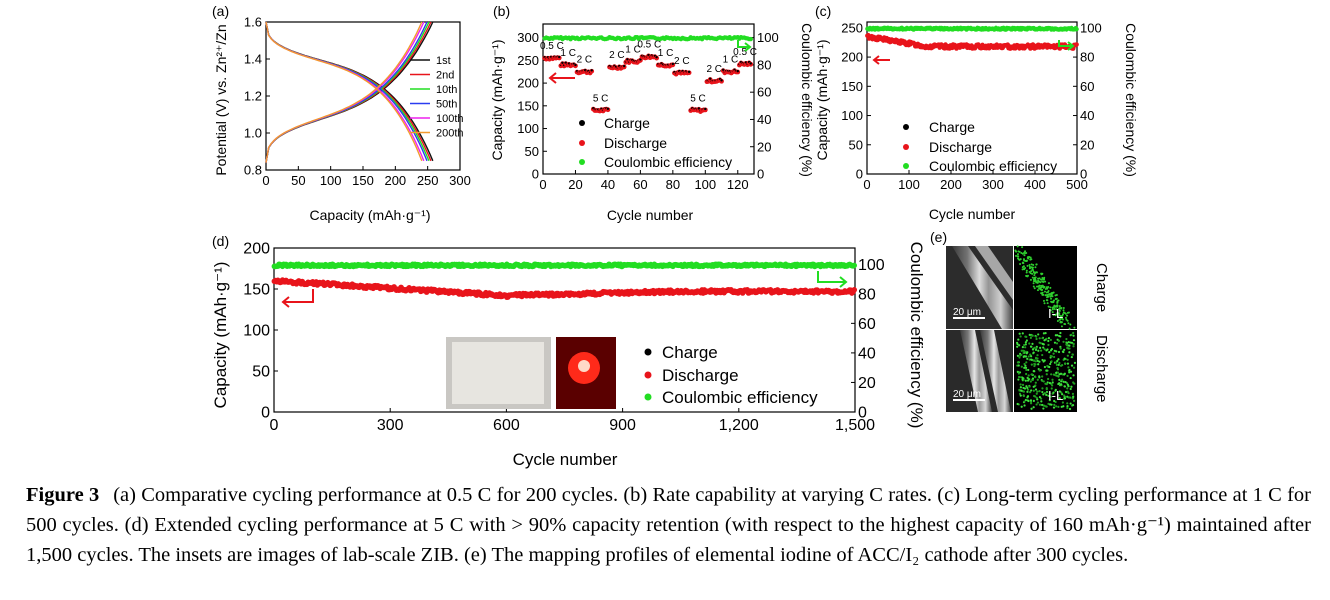 The image size is (1330, 600). Describe the element at coordinates (972, 98) in the screenshot. I see `plot-frame` at that location.